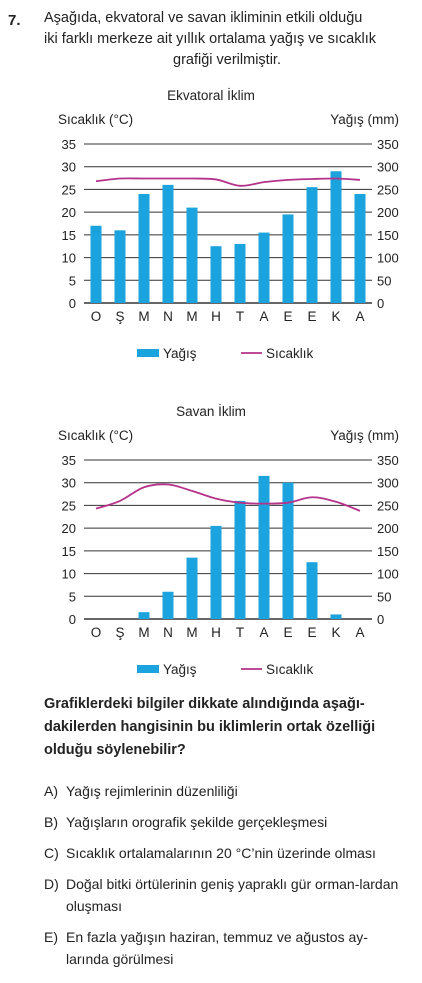  Describe the element at coordinates (96, 316) in the screenshot. I see `month-tick-label: O` at that location.